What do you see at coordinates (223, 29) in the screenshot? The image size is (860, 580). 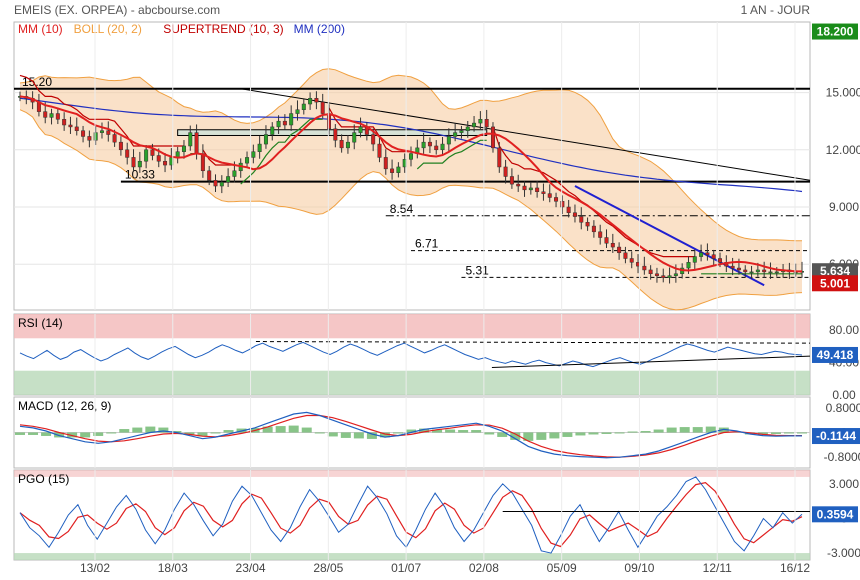 I see `legend-item-2: SUPERTREND (10, 3)` at bounding box center [223, 29].